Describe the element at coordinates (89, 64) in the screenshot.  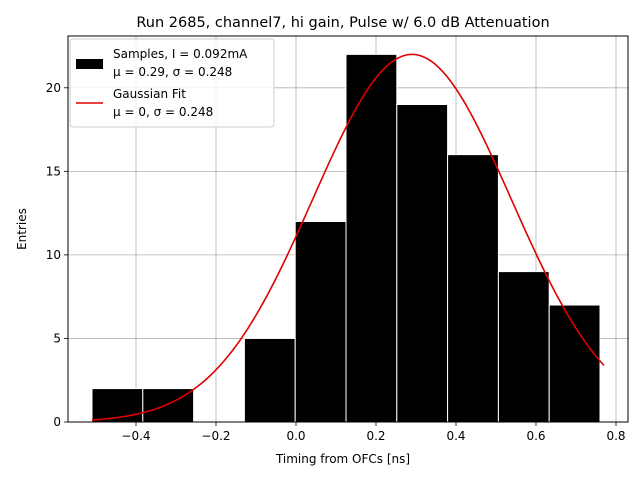
I see `legend-samples-swatch` at that location.